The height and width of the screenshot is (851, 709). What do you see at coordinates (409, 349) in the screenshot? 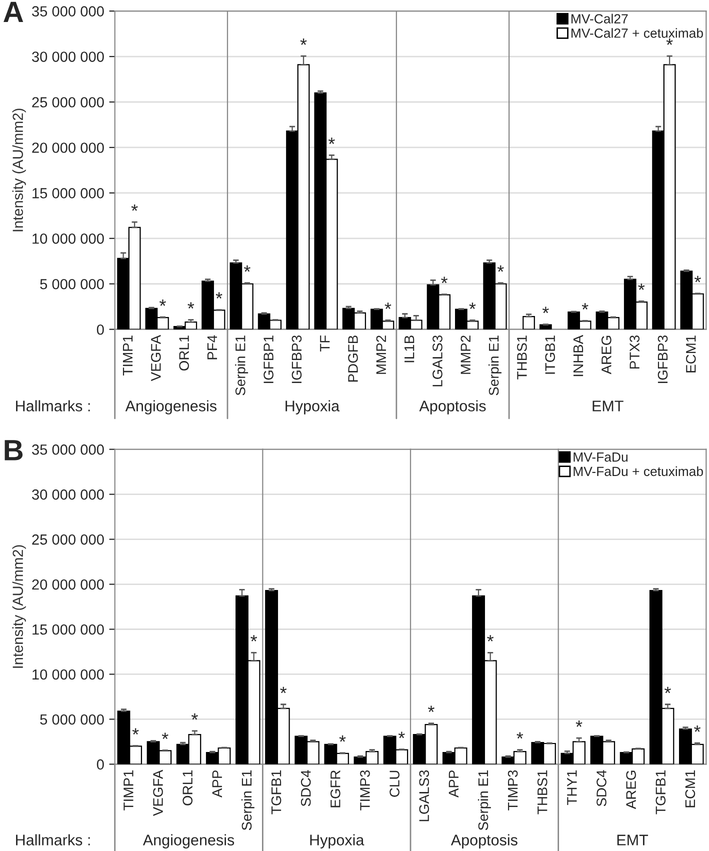
I see `x-tick-label: IL1B` at bounding box center [409, 349].